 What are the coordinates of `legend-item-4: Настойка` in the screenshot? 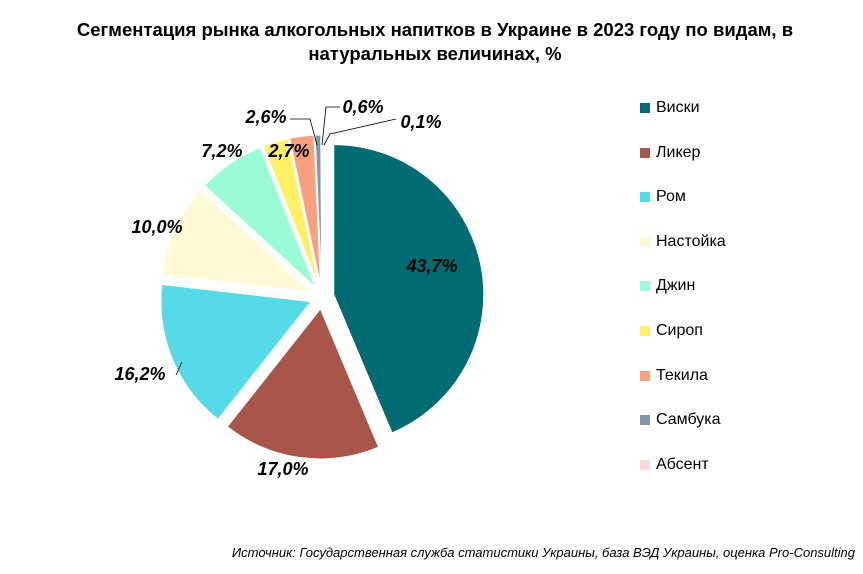 It's located at (683, 242).